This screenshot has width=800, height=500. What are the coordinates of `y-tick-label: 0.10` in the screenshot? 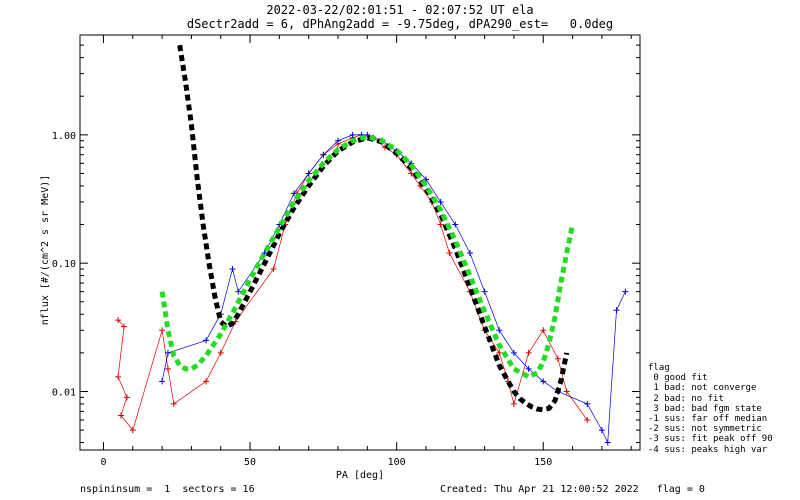 It's located at (64, 264).